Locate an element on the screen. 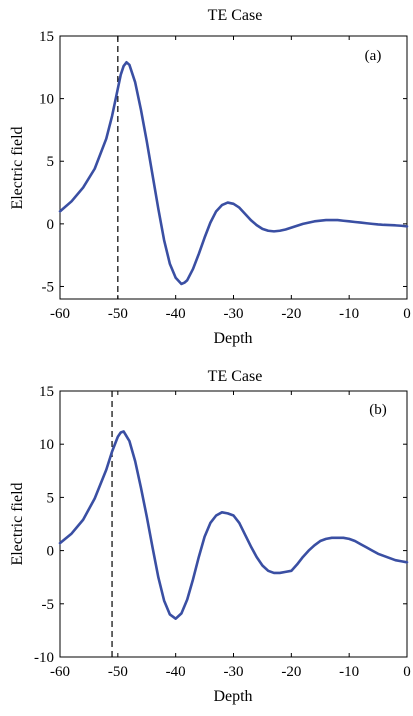  x-axis-label-a: Depth is located at coordinates (232, 338).